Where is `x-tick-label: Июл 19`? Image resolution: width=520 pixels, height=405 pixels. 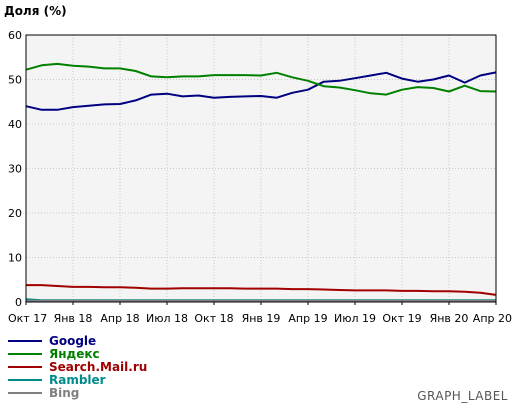 x-tick-label: Июл 19 is located at coordinates (355, 318).